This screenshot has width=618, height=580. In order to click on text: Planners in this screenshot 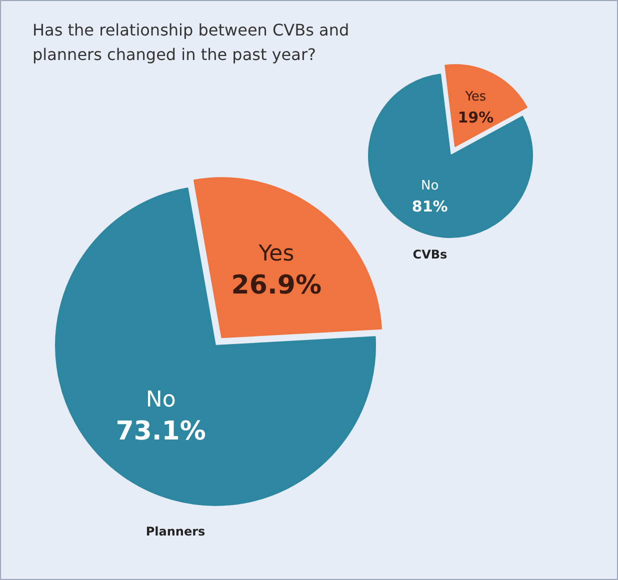, I will do `click(176, 531)`.